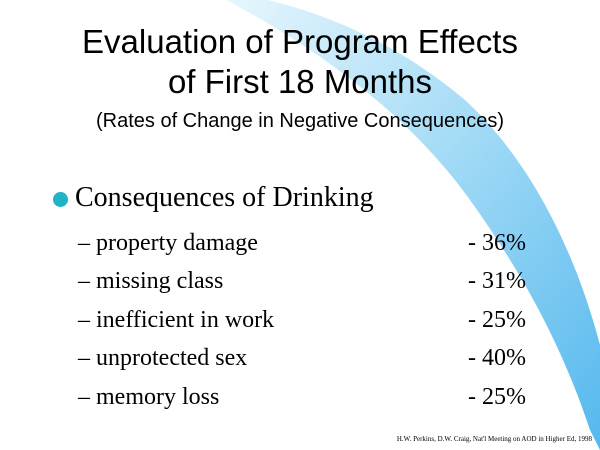 The image size is (600, 450). Describe the element at coordinates (300, 41) in the screenshot. I see `title-line-1: Evaluation of Program Effects` at that location.